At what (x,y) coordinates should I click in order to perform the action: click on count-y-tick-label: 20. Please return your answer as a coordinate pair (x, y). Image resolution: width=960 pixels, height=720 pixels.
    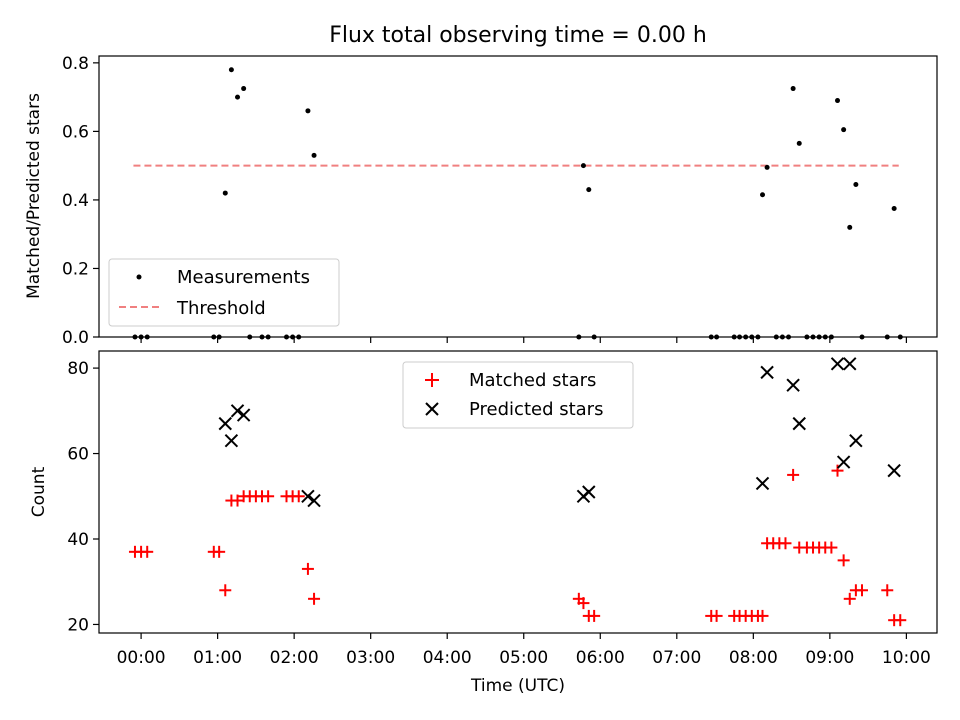
    Looking at the image, I should click on (78, 625).